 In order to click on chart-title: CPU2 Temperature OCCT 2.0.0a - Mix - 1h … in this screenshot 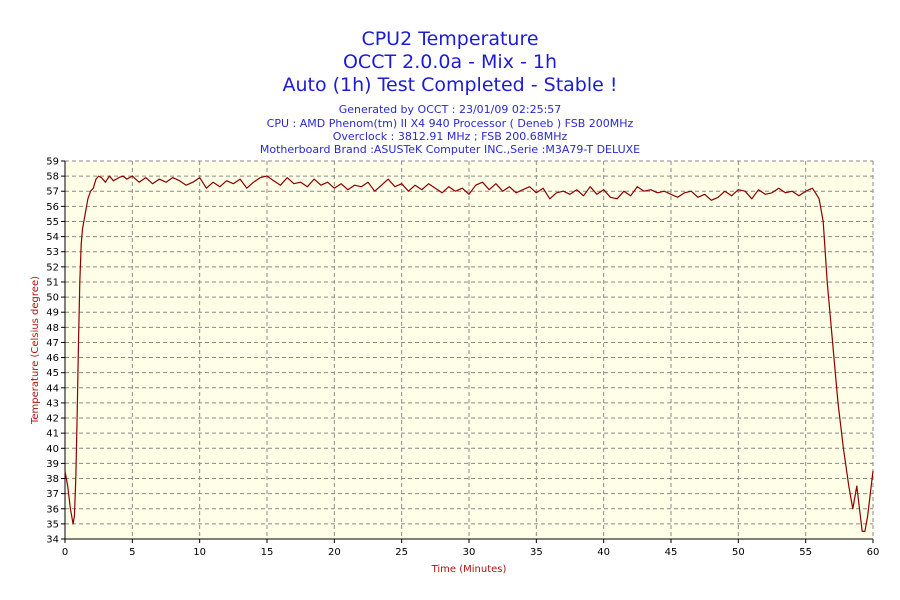, I will do `click(449, 62)`.